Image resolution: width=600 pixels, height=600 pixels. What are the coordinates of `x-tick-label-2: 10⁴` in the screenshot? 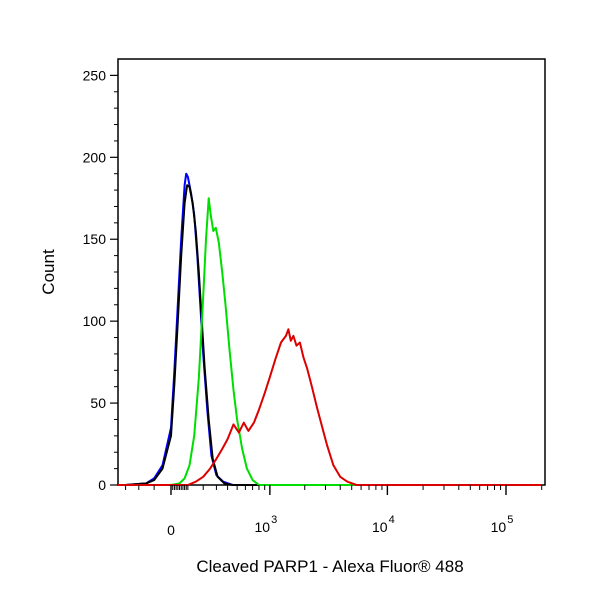 It's located at (383, 524).